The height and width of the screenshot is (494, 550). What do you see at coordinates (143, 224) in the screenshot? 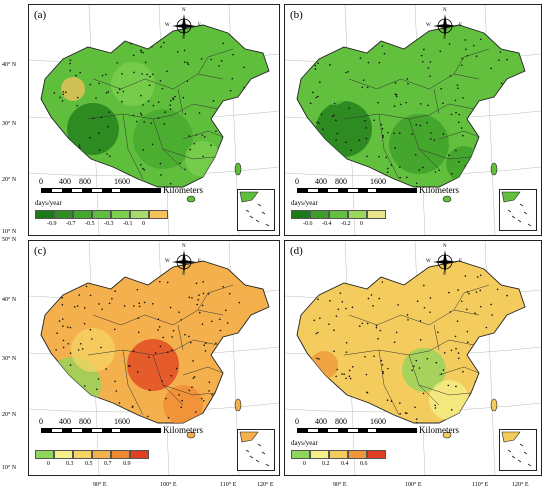
I see `legend-tick-label: 0` at bounding box center [143, 224].